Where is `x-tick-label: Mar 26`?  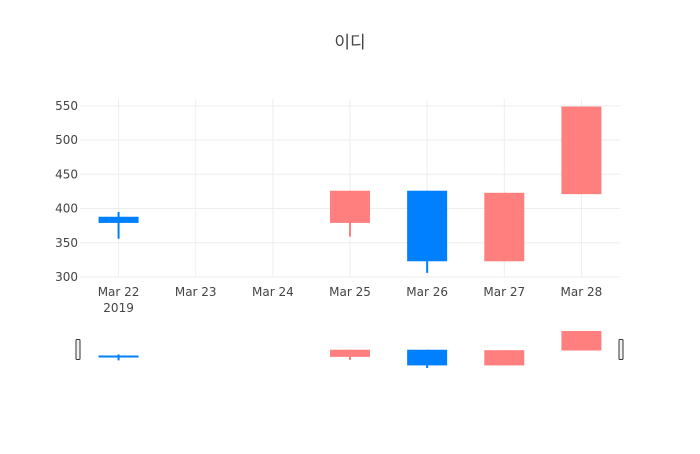 x-tick-label: Mar 26 is located at coordinates (427, 292).